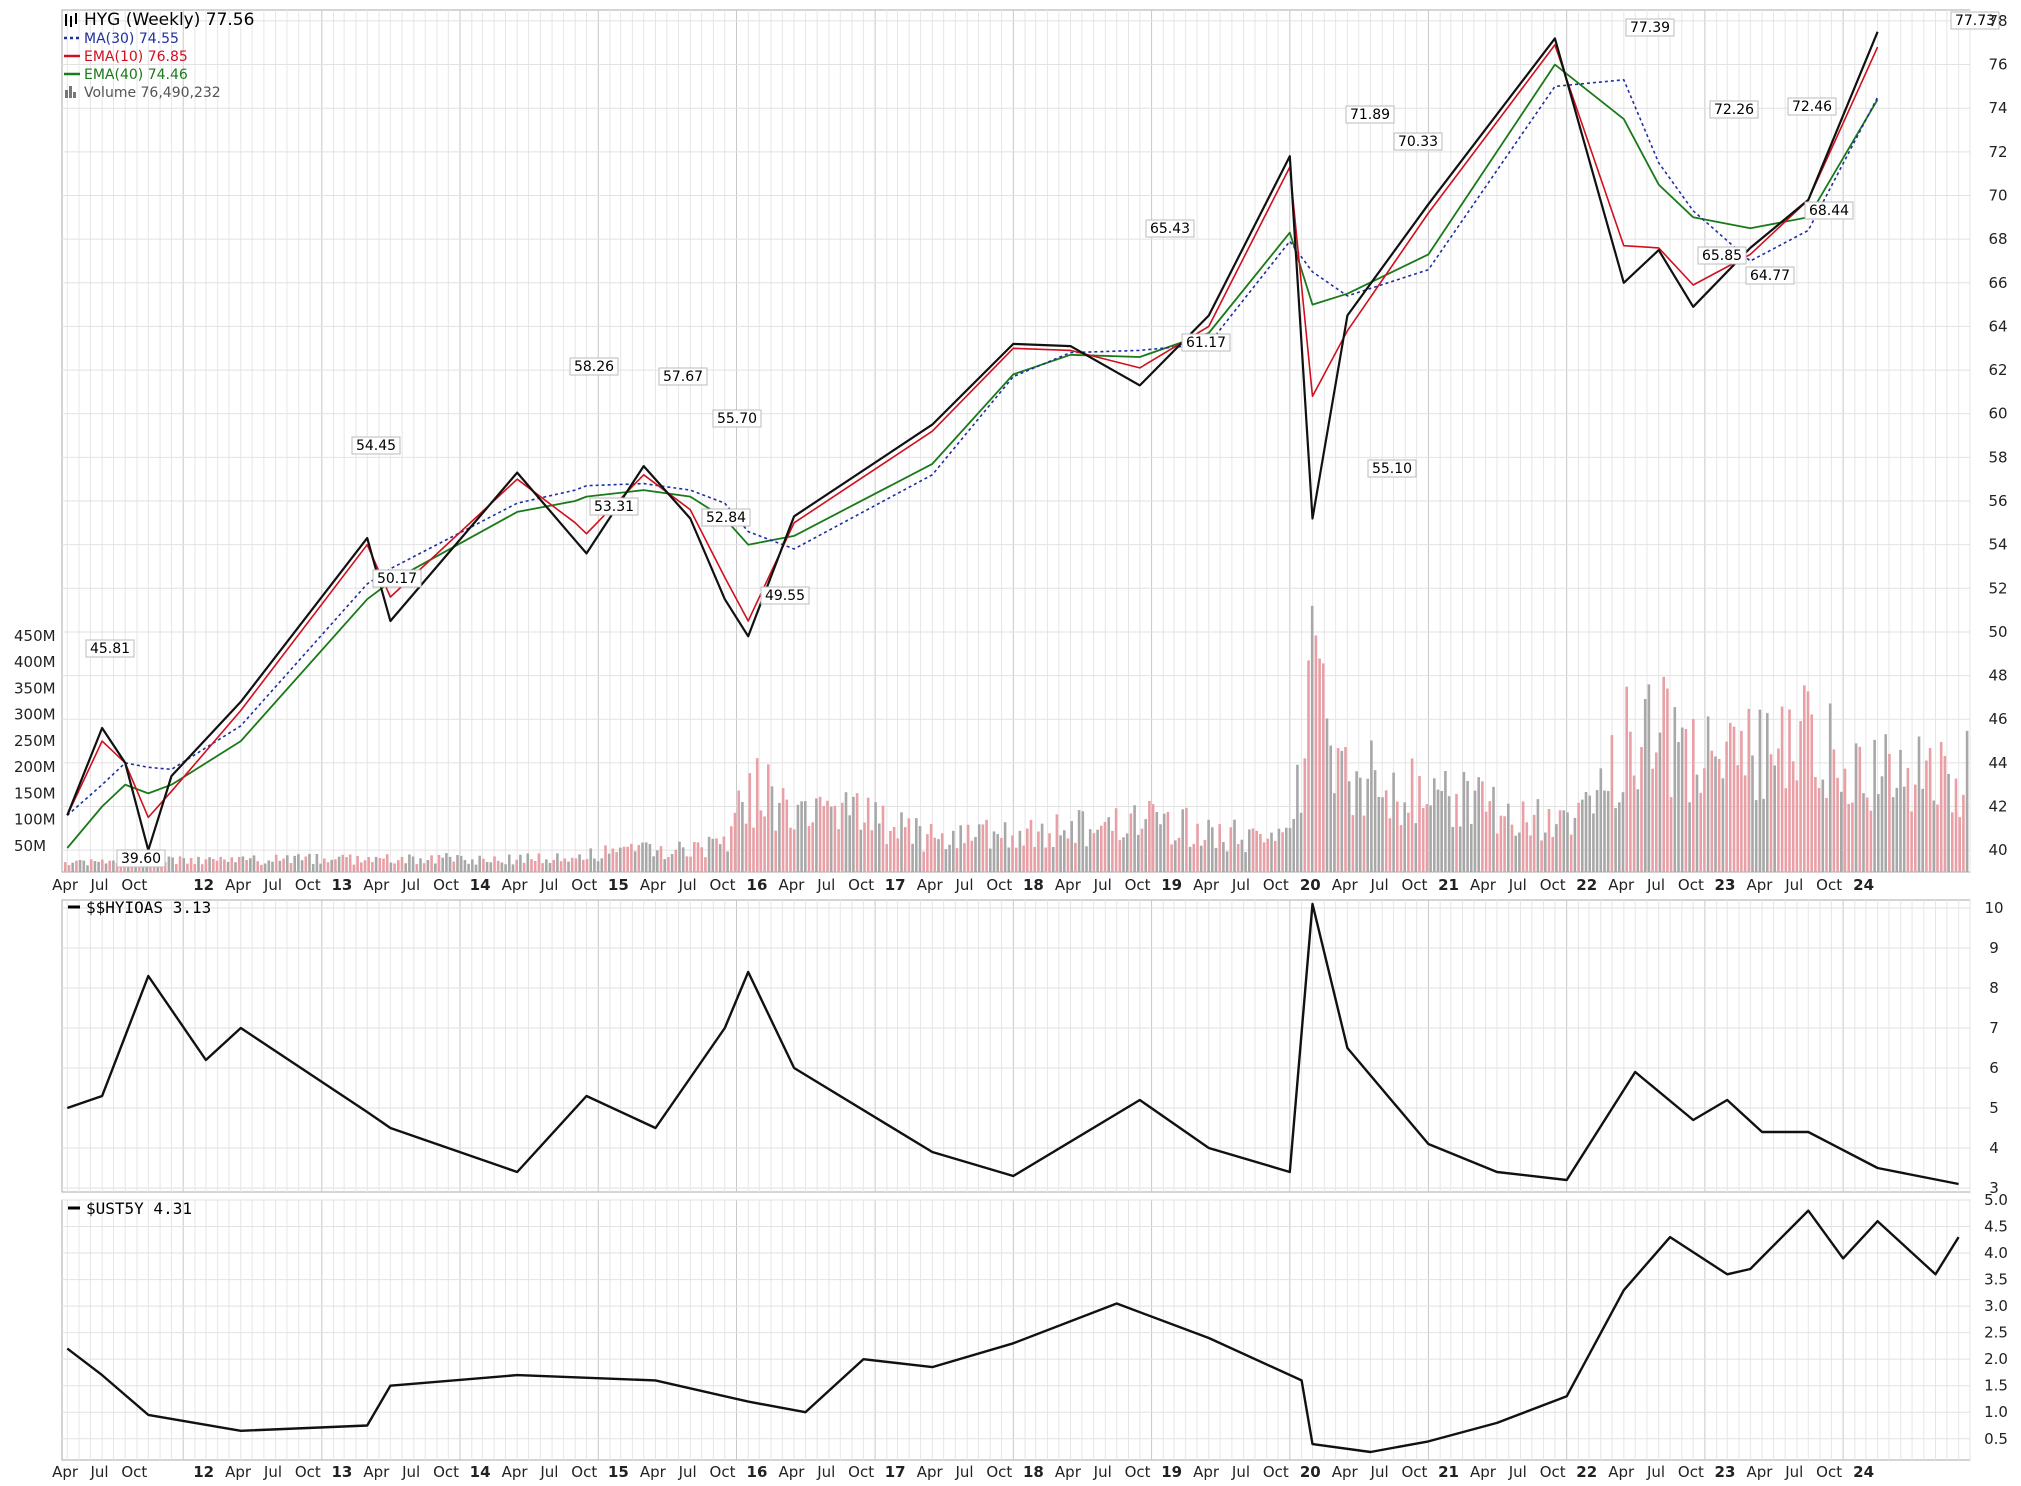  I want to click on annotation-label: 39.60, so click(141, 859).